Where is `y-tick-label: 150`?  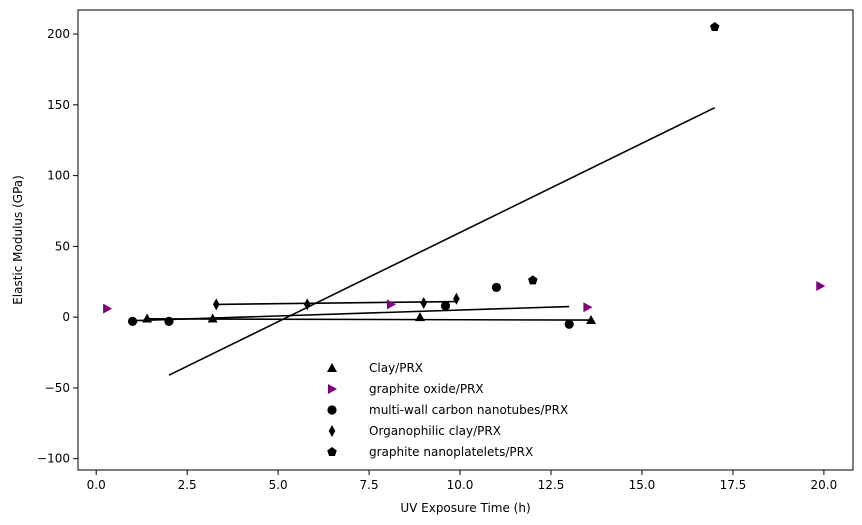
y-tick-label: 150 is located at coordinates (58, 105).